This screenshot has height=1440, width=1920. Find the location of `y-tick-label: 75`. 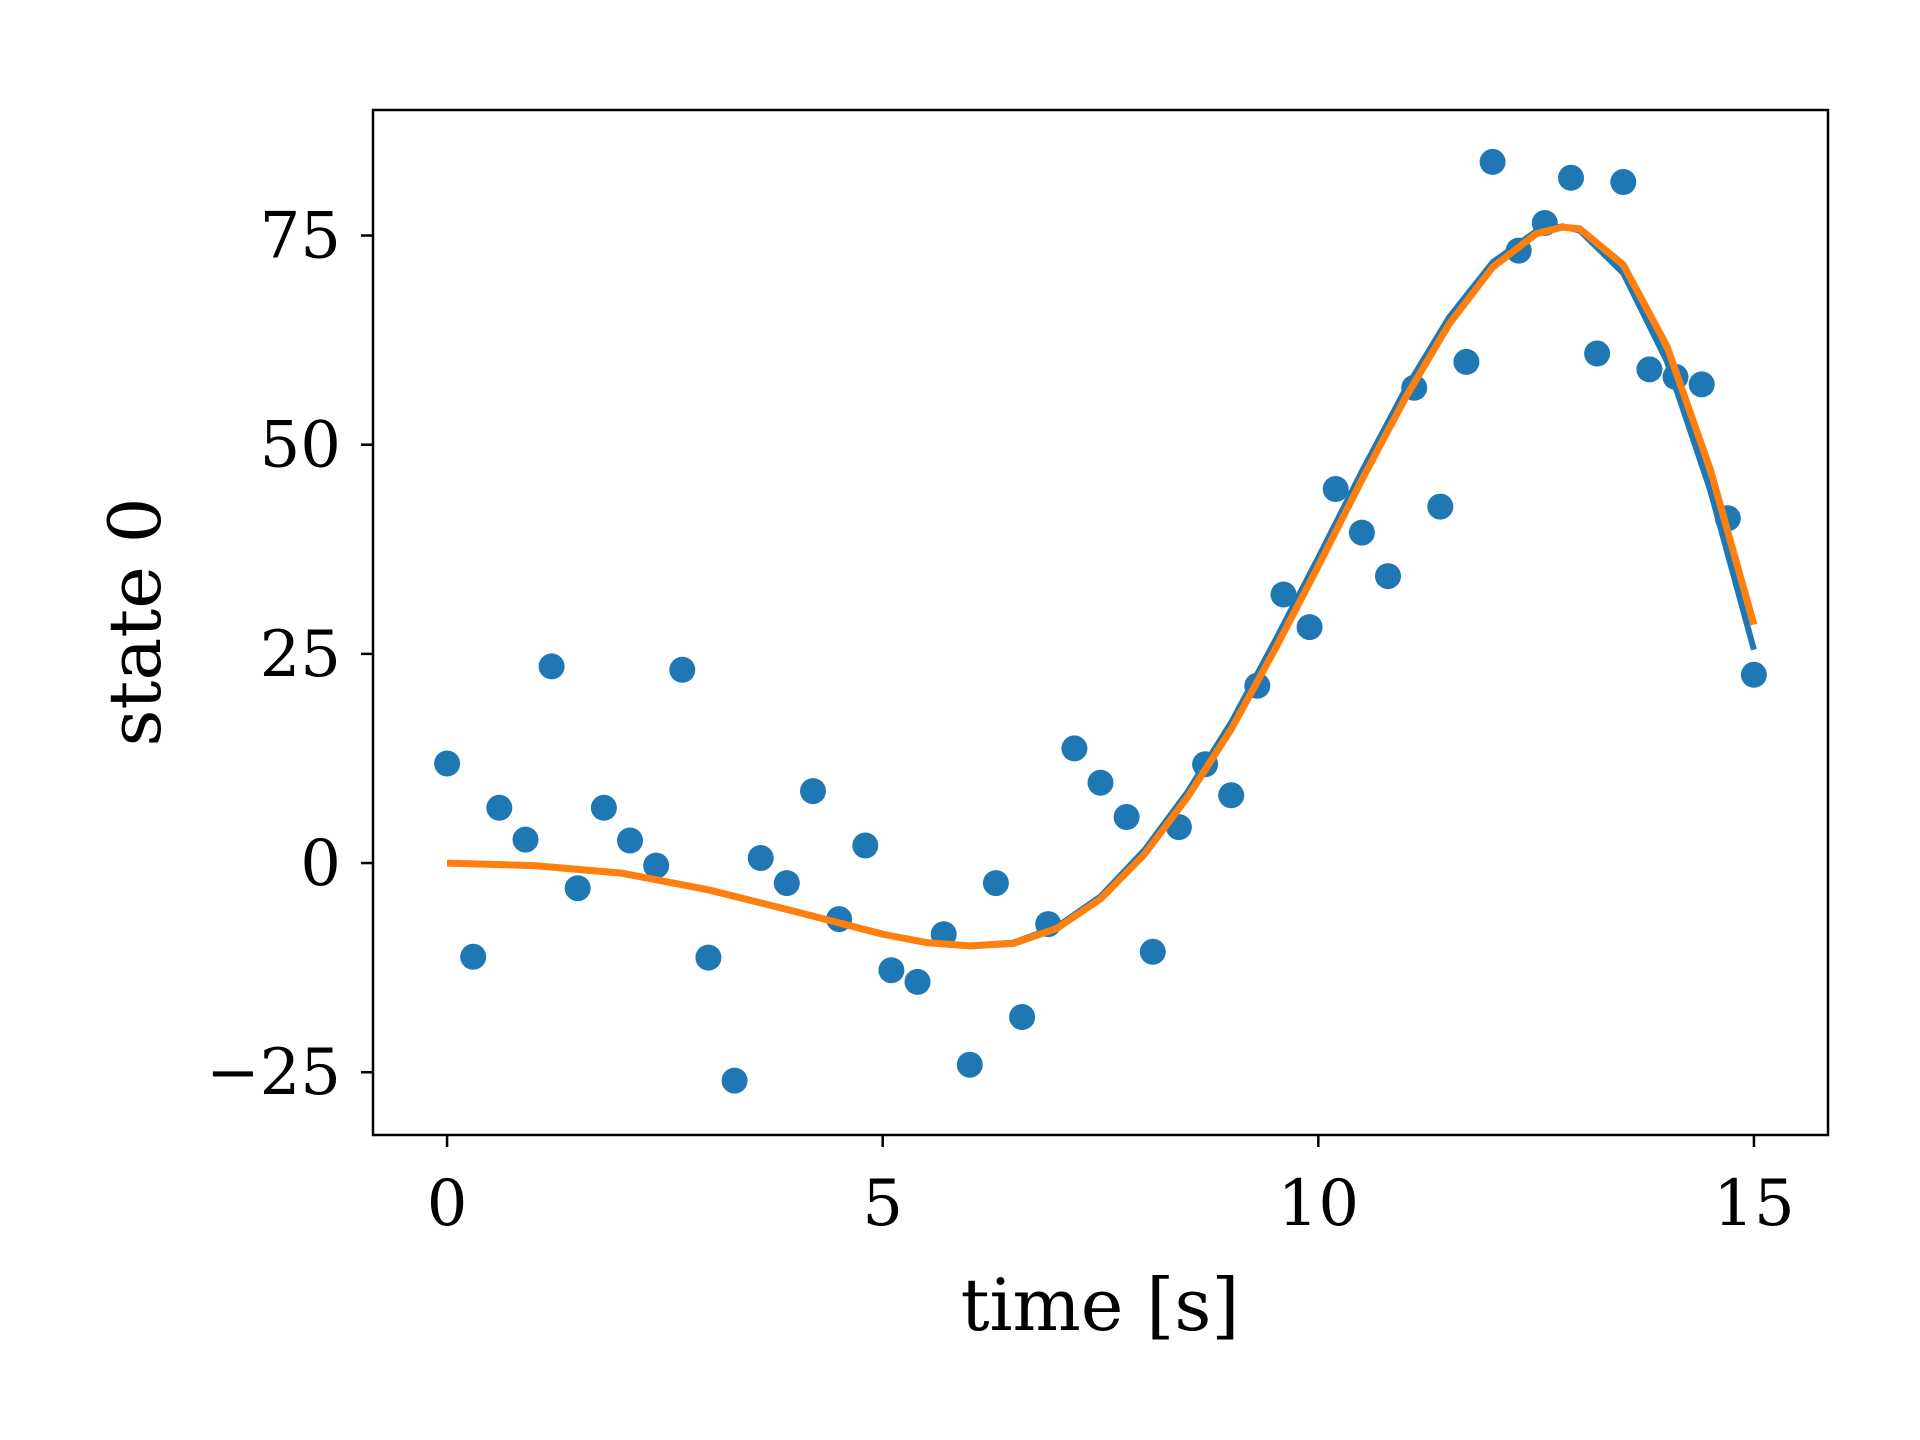

y-tick-label: 75 is located at coordinates (300, 237).